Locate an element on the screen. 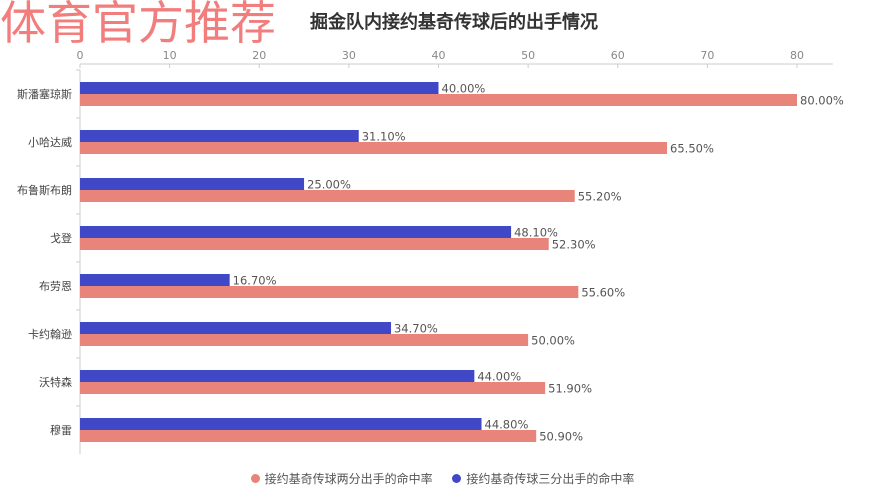  category-label: 布鲁斯布朗 is located at coordinates (44, 190).